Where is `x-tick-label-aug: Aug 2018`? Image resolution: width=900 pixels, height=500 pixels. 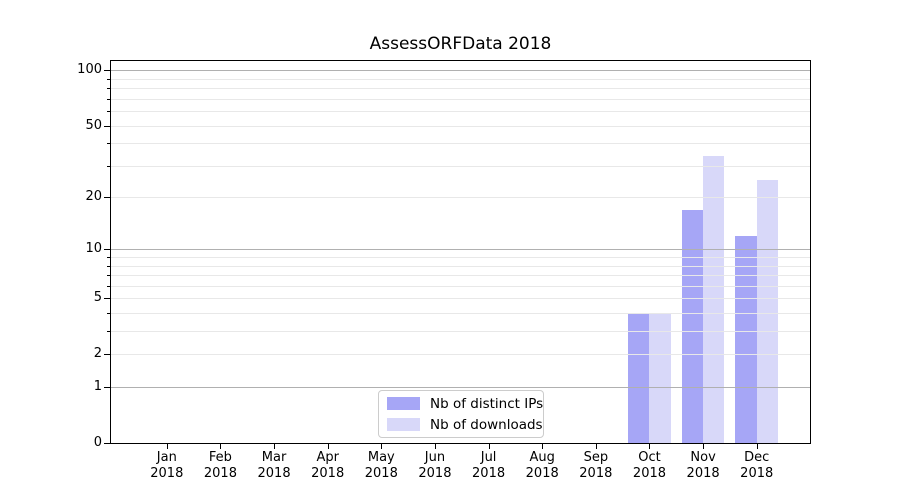
x-tick-label-aug: Aug 2018 is located at coordinates (542, 465).